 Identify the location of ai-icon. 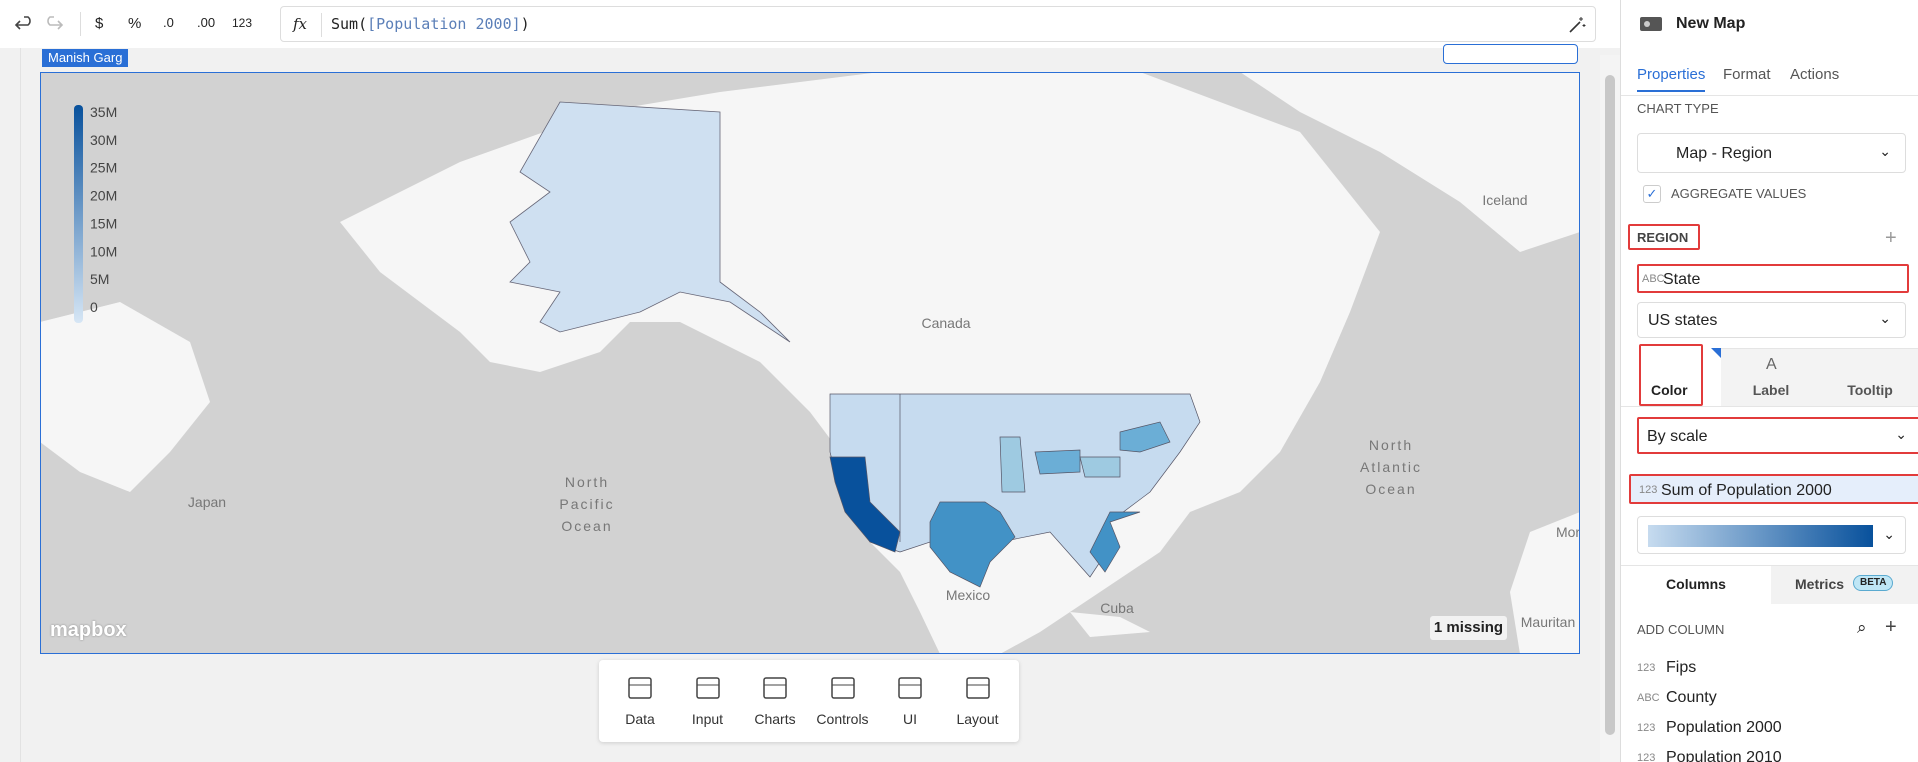
(1577, 25).